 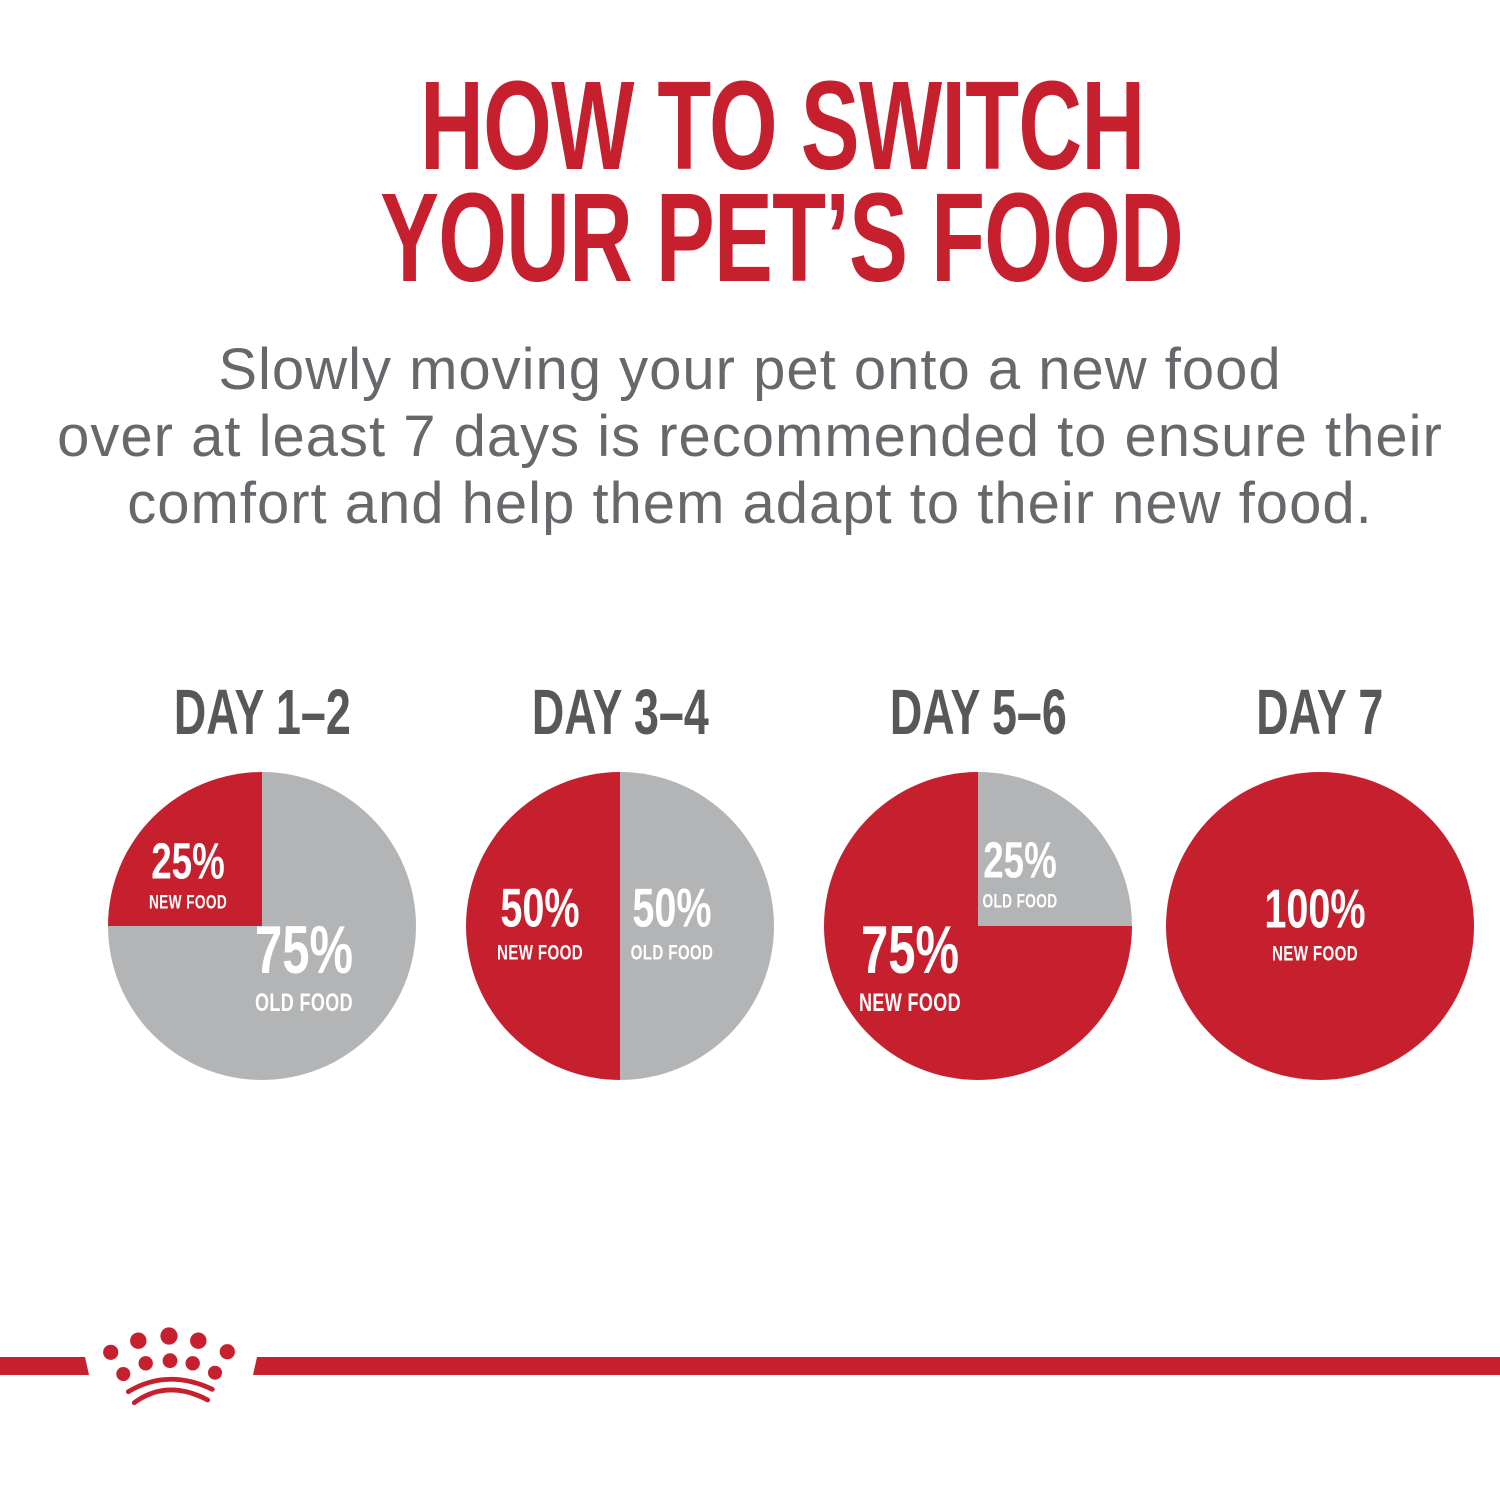 I want to click on day-3-4-old-food-slice-label: 50% OLD FOOD, so click(x=672, y=920).